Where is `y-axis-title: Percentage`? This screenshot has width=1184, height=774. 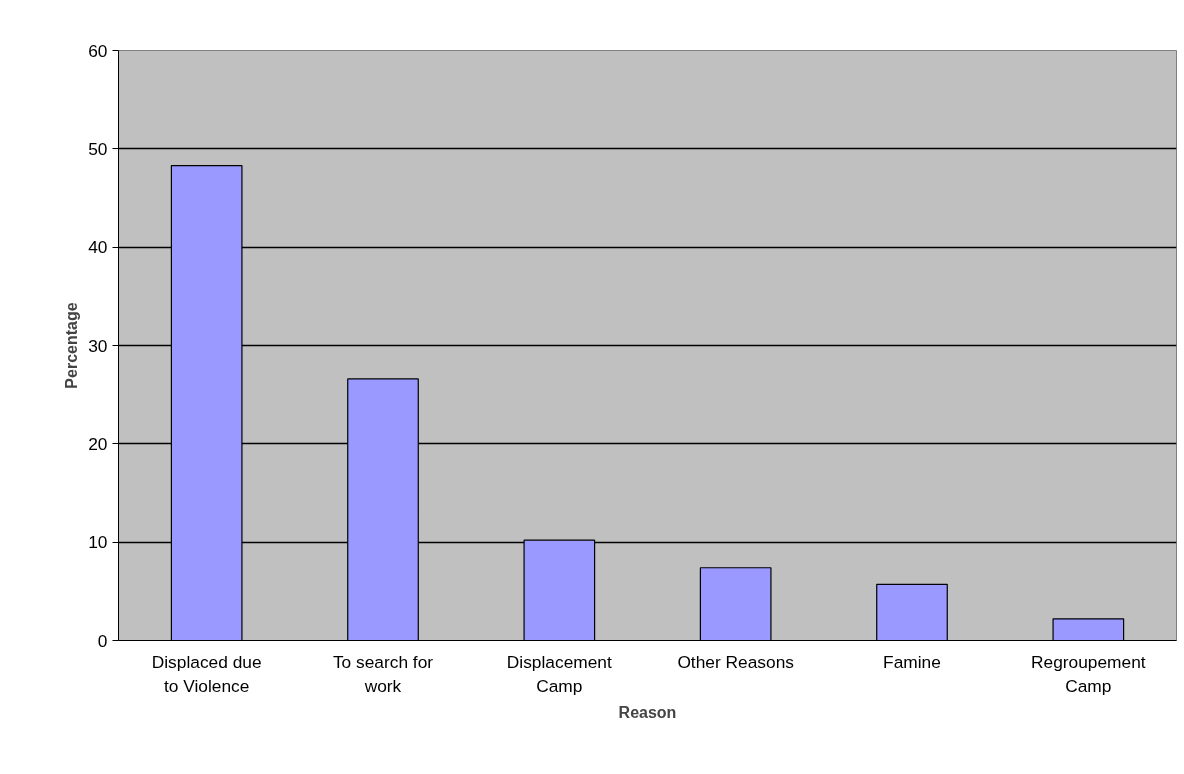
y-axis-title: Percentage is located at coordinates (72, 345).